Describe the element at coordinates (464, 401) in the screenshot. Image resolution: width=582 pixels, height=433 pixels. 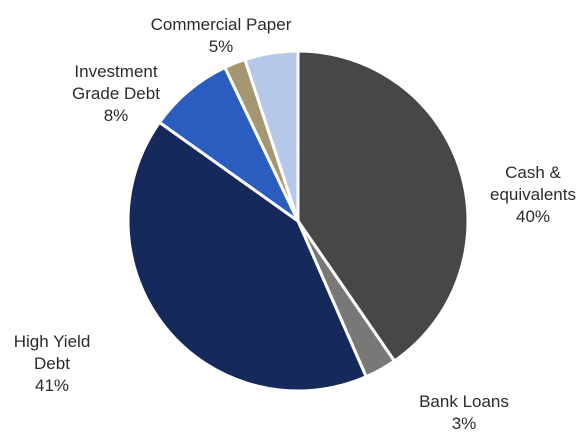
I see `pie-label-text: Bank Loans` at that location.